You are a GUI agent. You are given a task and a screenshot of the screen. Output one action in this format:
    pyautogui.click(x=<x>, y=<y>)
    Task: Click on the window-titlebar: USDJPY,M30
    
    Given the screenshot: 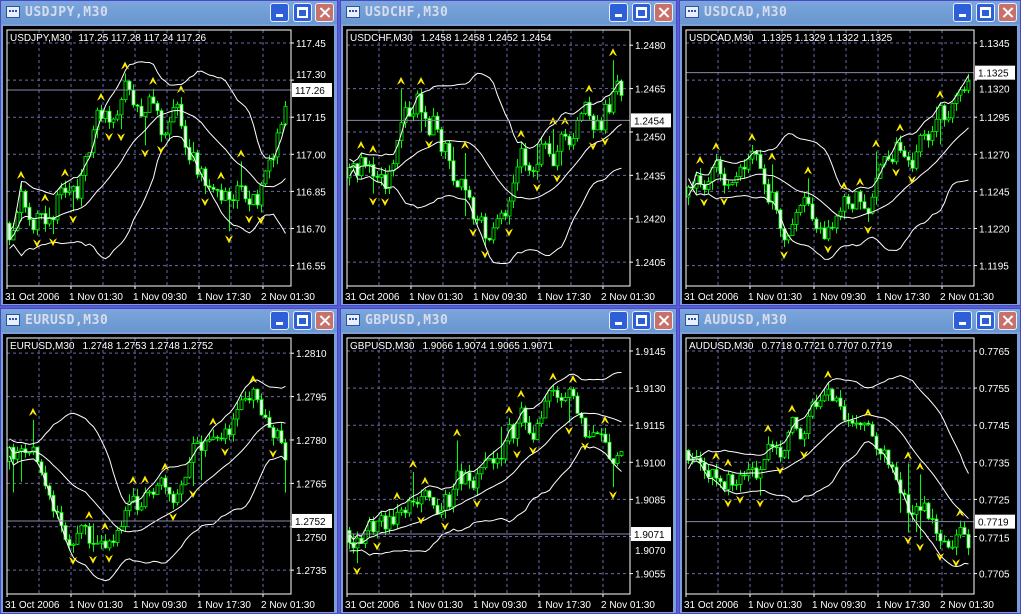 What is the action you would take?
    pyautogui.click(x=169, y=12)
    